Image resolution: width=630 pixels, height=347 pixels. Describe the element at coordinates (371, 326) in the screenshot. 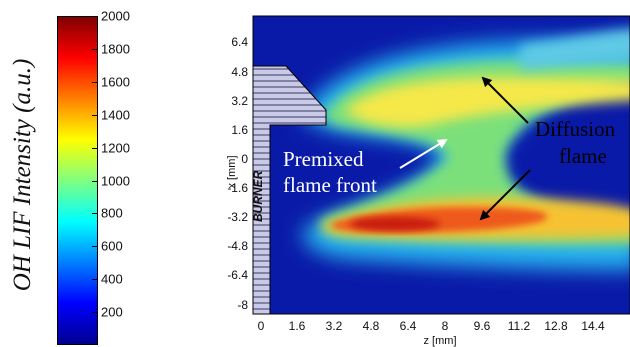

I see `x-tick-label: 4.8` at that location.